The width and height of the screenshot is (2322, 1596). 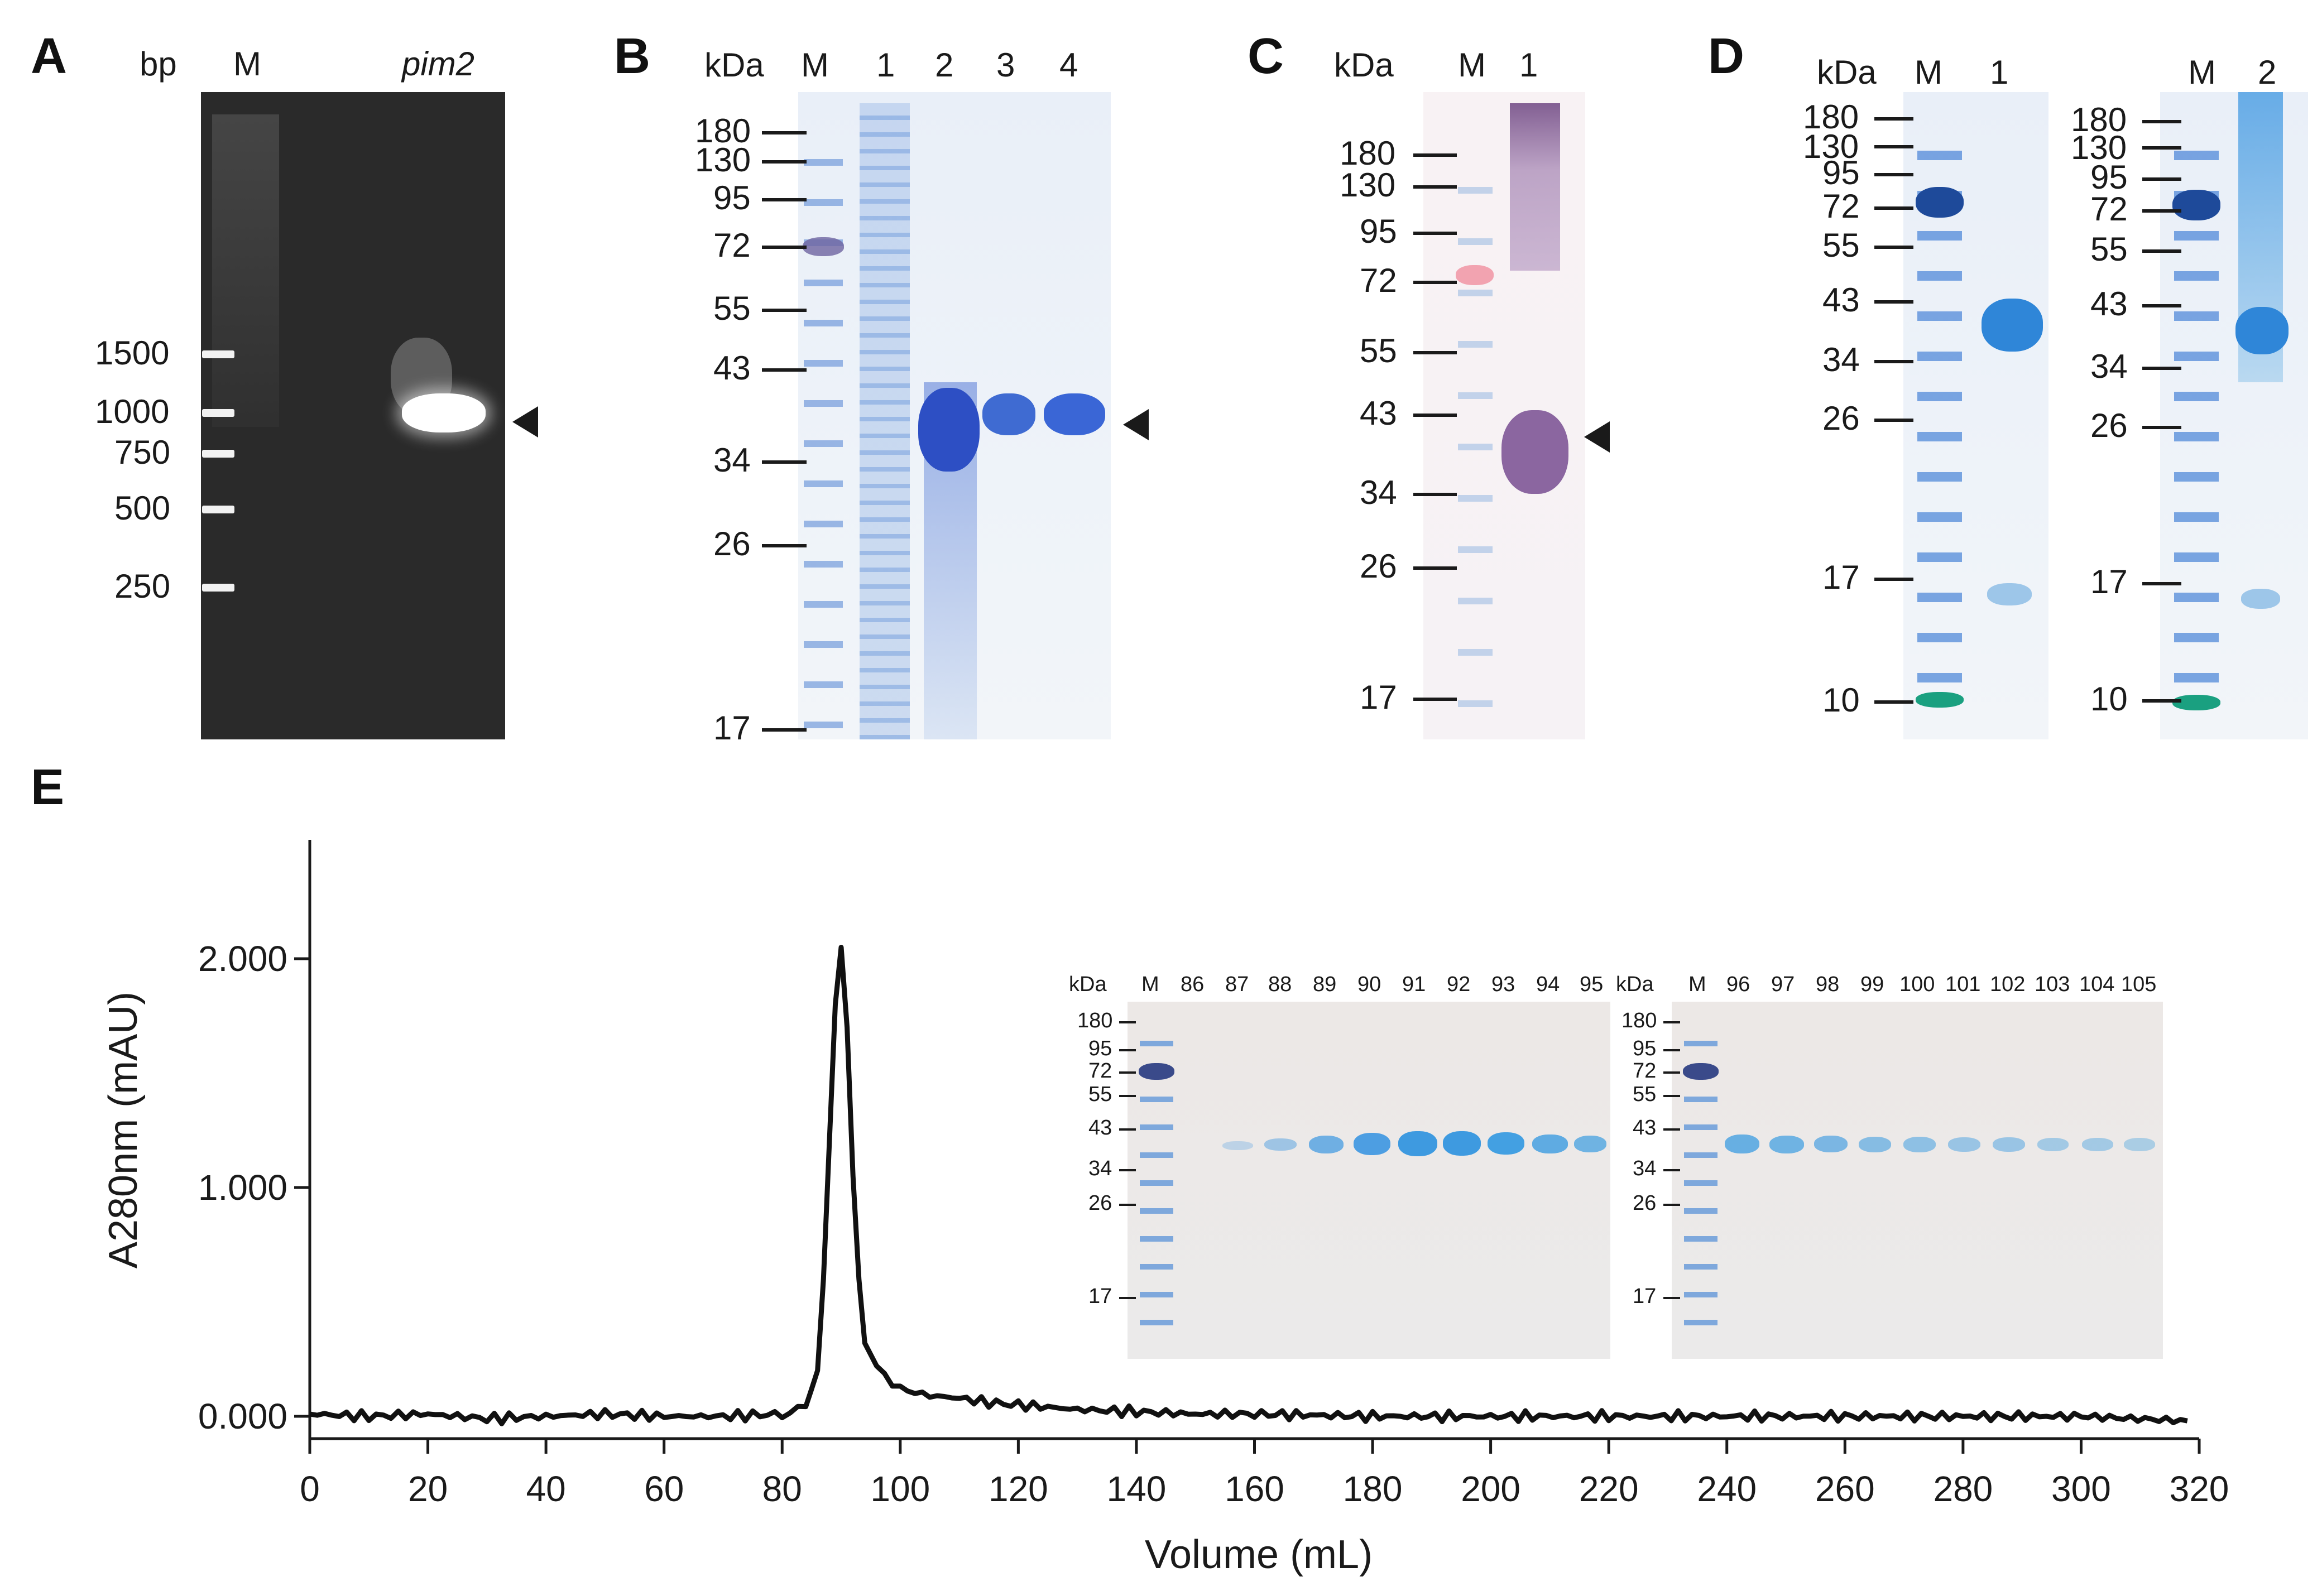 What do you see at coordinates (2199, 1489) in the screenshot?
I see `x-tick-label: 320` at bounding box center [2199, 1489].